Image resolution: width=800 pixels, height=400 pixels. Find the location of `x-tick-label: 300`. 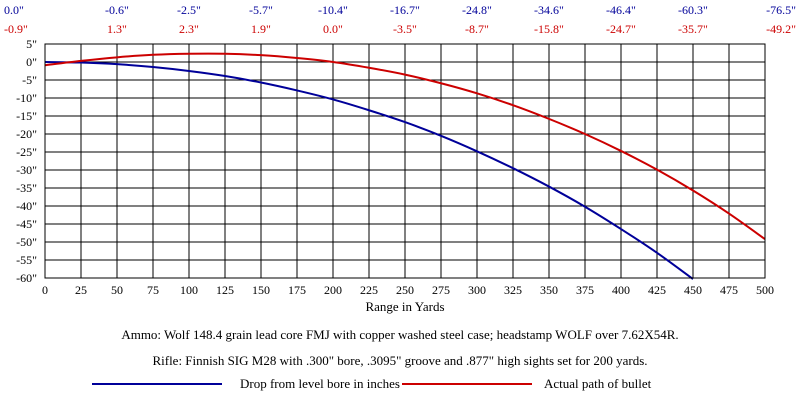

x-tick-label: 300 is located at coordinates (477, 290).